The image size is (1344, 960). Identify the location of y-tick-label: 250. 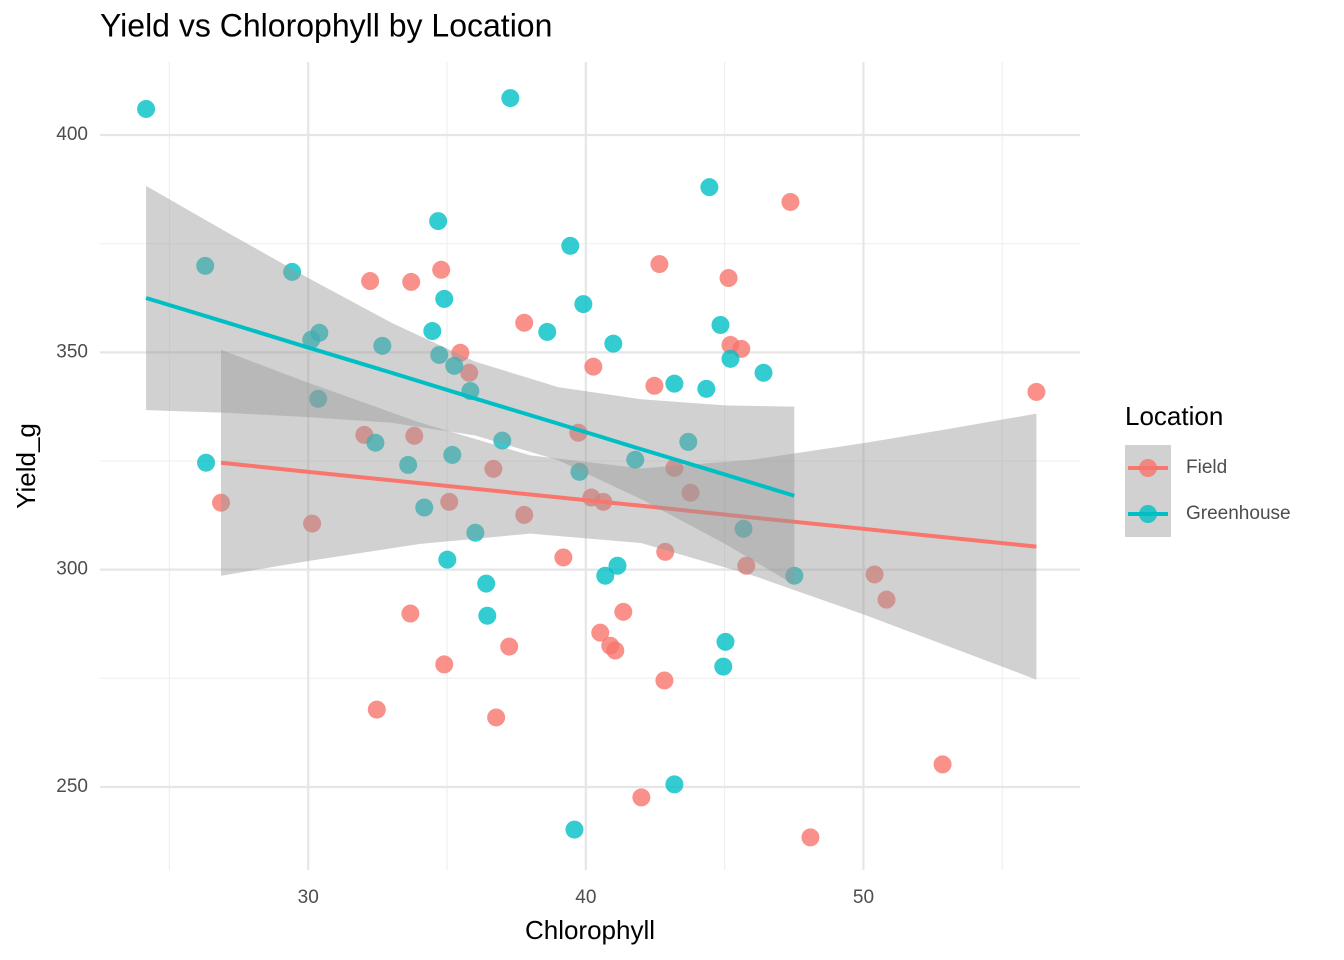
(72, 786).